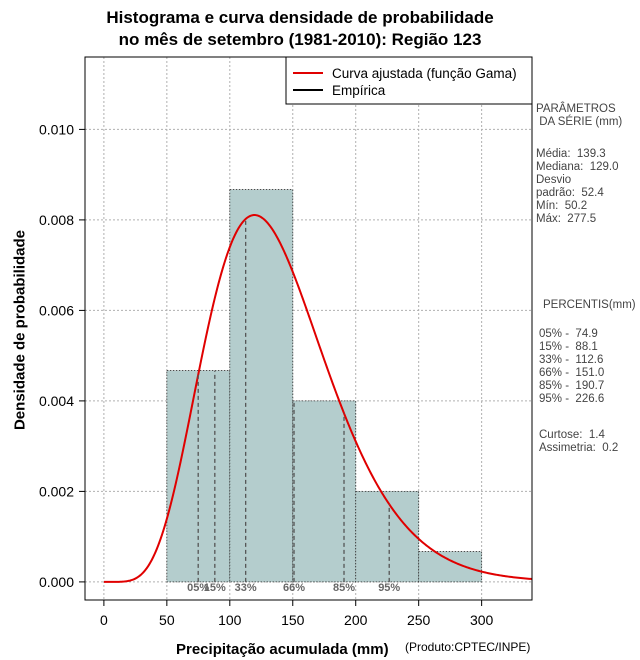  I want to click on x-tick-label: 250, so click(419, 620).